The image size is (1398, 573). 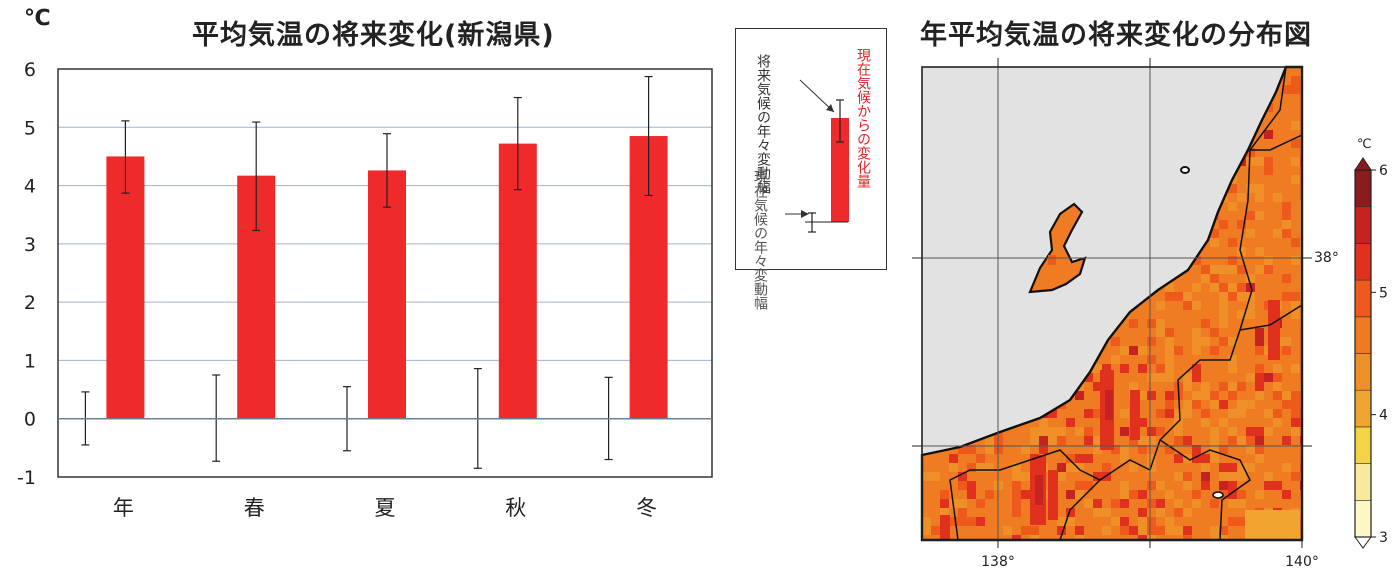 What do you see at coordinates (1272, 525) in the screenshot?
I see `cool-area` at bounding box center [1272, 525].